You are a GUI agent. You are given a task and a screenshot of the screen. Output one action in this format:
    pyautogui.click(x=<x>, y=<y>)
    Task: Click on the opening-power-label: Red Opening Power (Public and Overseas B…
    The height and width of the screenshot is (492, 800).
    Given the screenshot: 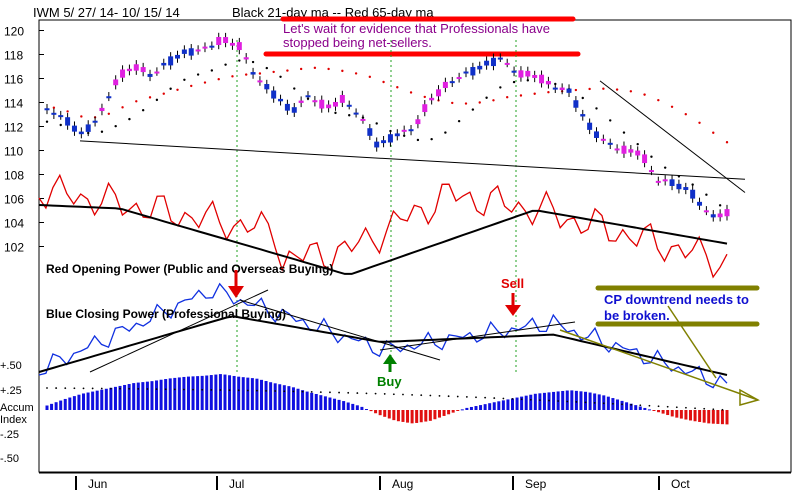 What is the action you would take?
    pyautogui.click(x=189, y=269)
    